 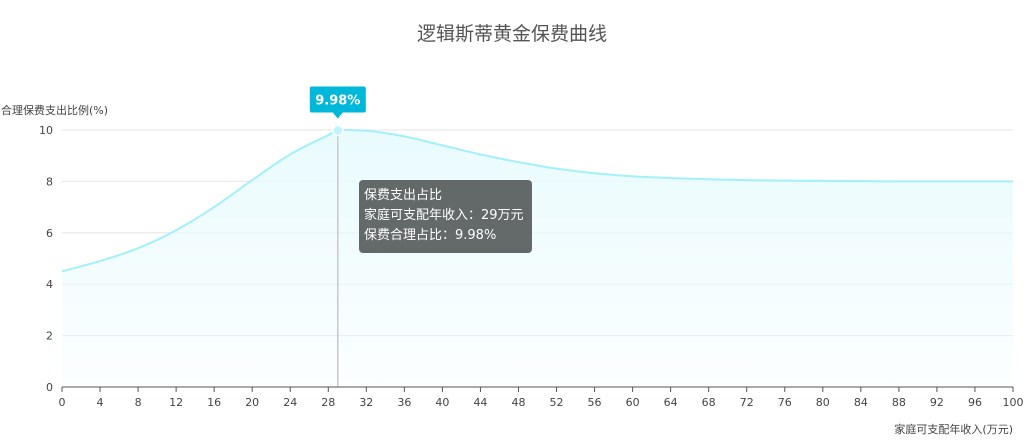 I want to click on x-tick-label: 40, so click(x=442, y=402).